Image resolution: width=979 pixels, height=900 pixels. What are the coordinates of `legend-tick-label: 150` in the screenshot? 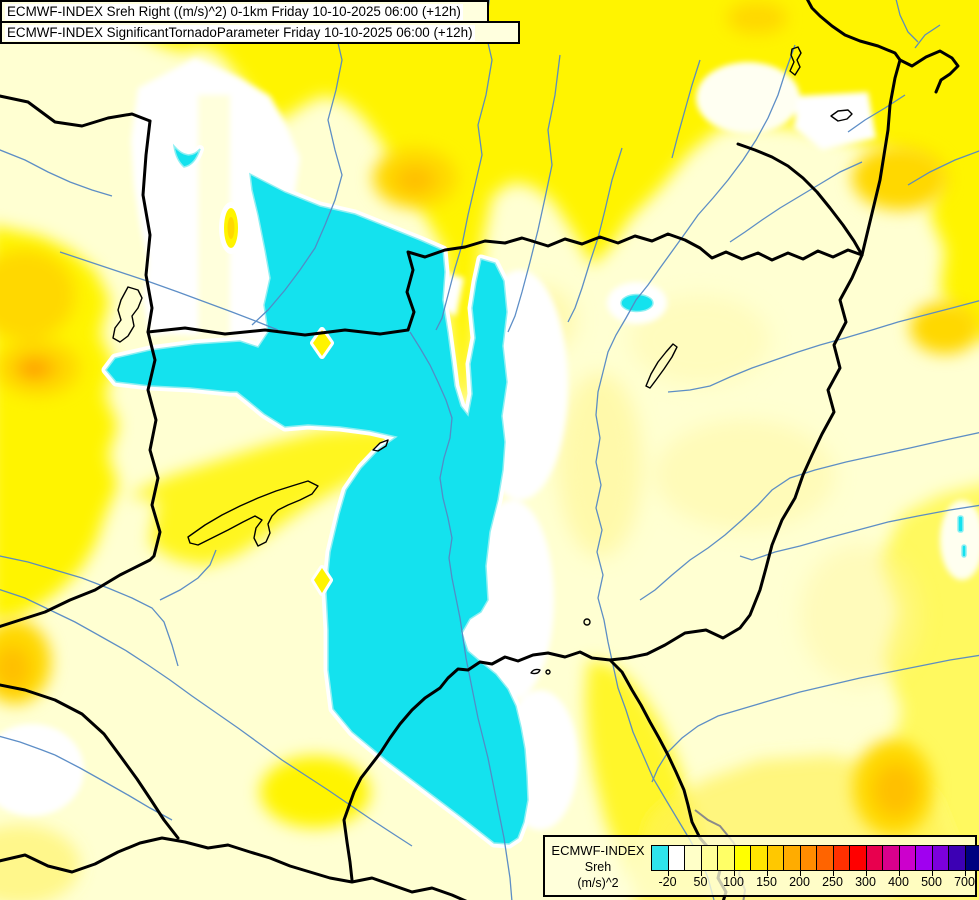 It's located at (766, 882).